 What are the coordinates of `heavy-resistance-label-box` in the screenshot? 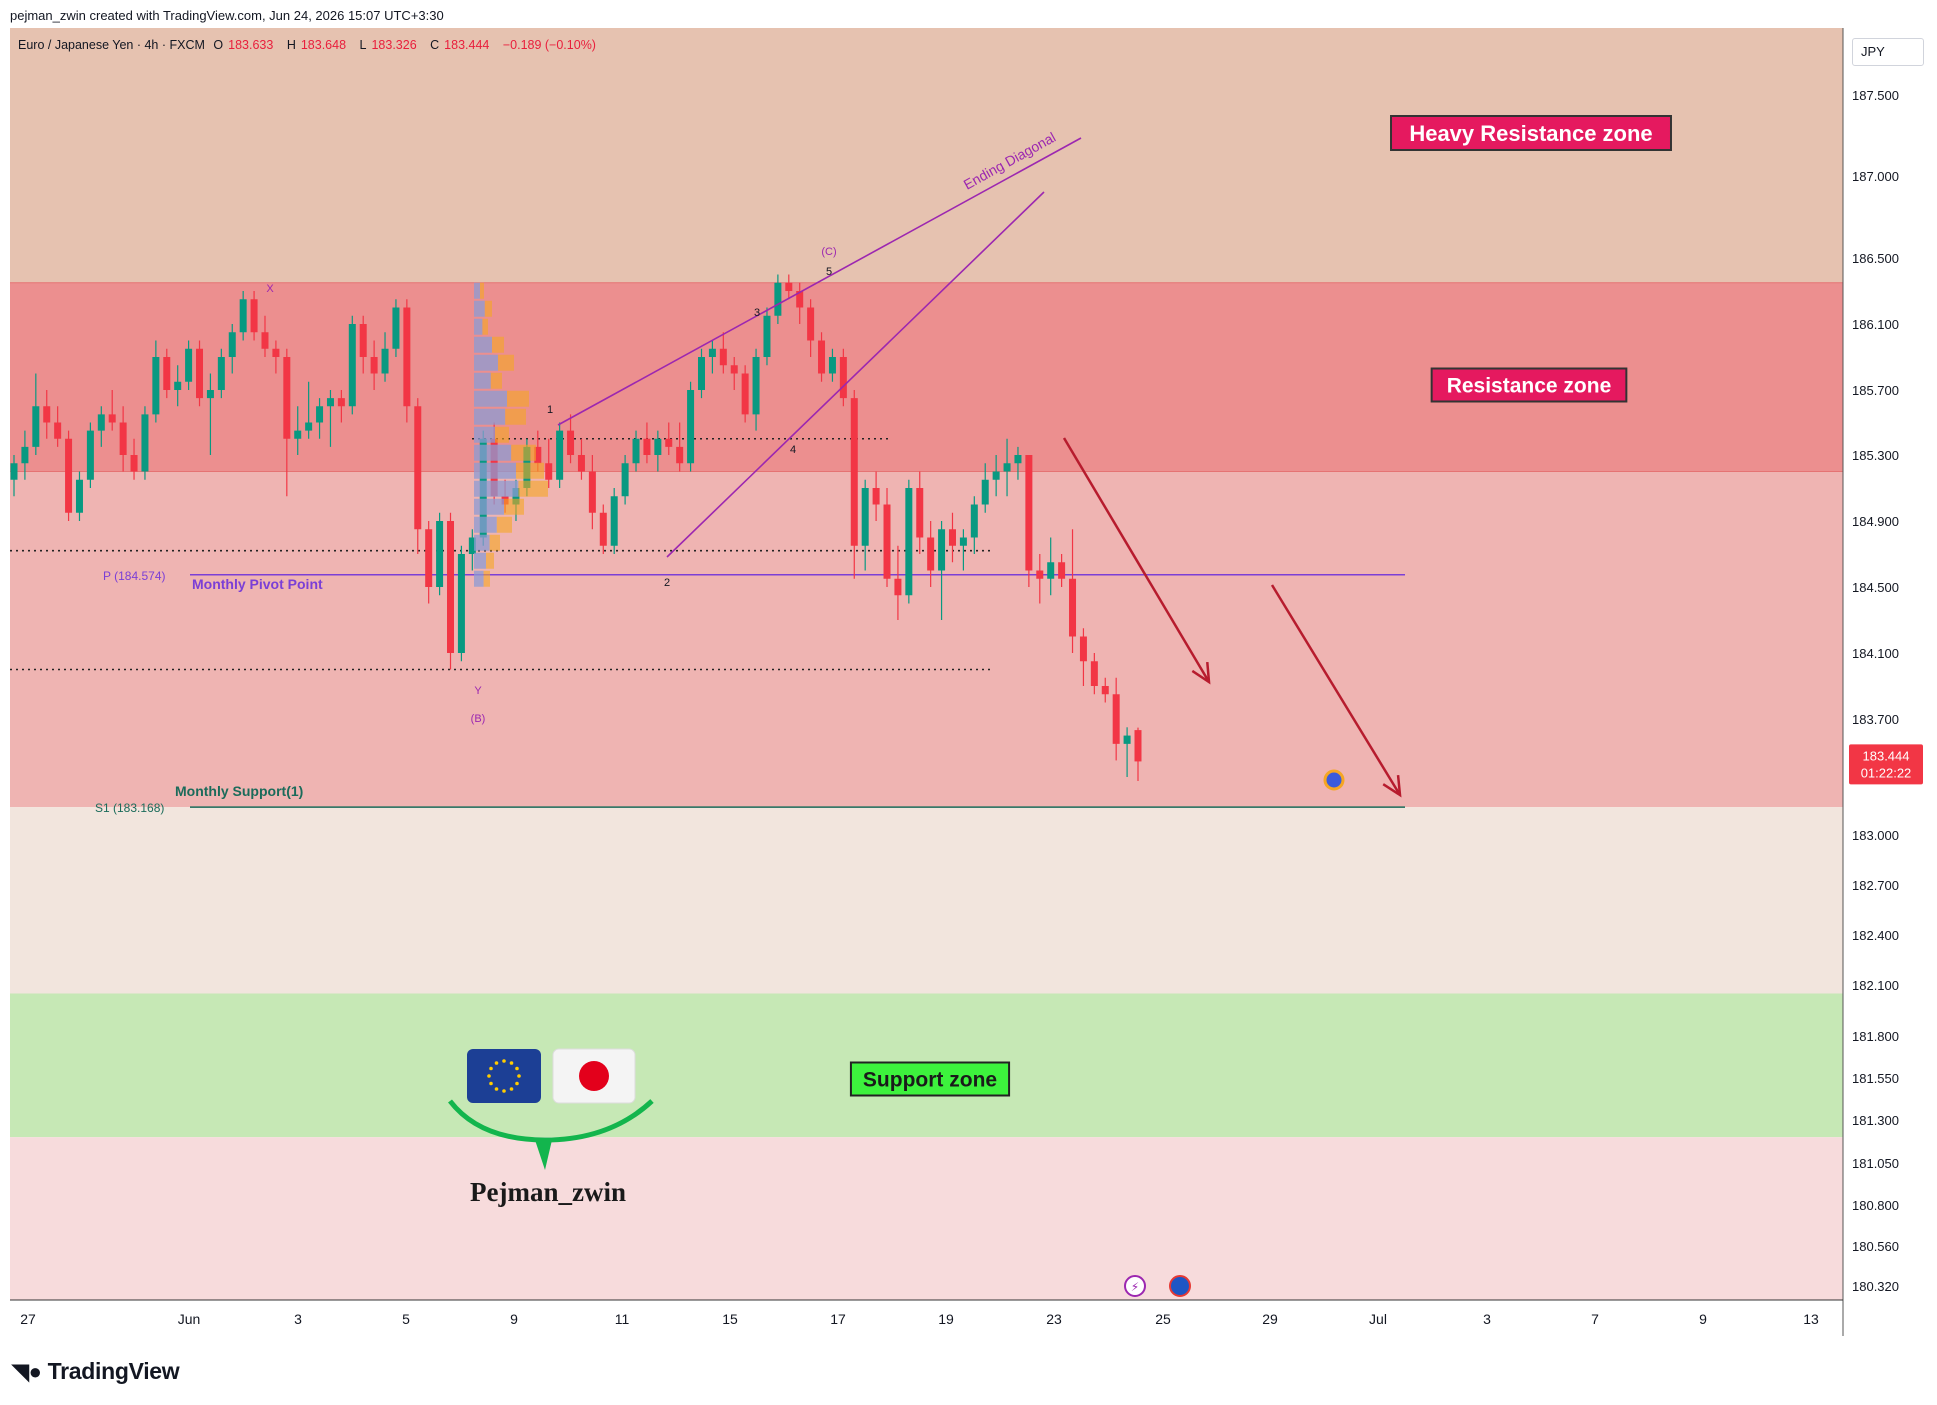 It's located at (1531, 133).